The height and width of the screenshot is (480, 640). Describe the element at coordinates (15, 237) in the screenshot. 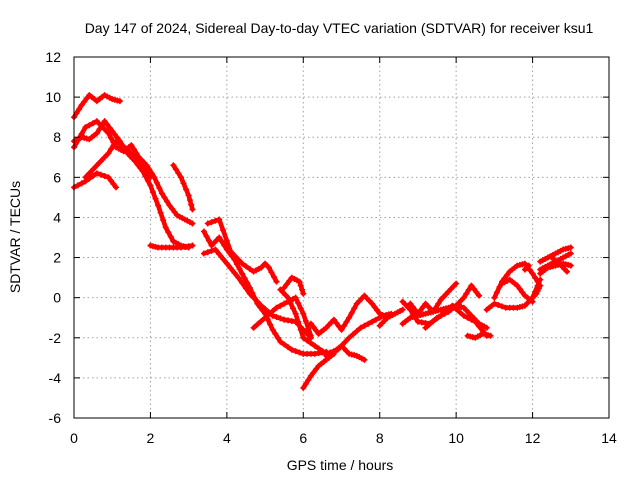

I see `y-axis-label: SDTVAR / TECUs` at that location.